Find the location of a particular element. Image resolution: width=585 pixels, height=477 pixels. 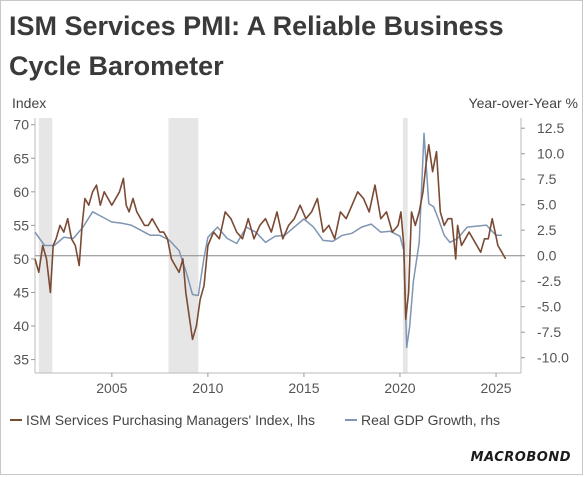

legend-label-gdp: Real GDP Growth, rhs is located at coordinates (430, 420).